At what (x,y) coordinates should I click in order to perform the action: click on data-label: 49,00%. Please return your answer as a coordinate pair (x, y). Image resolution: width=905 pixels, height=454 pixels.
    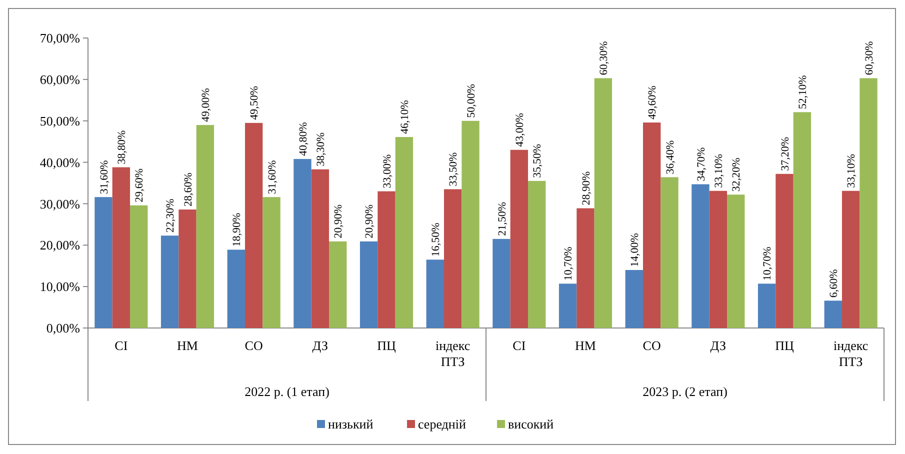
    Looking at the image, I should click on (206, 105).